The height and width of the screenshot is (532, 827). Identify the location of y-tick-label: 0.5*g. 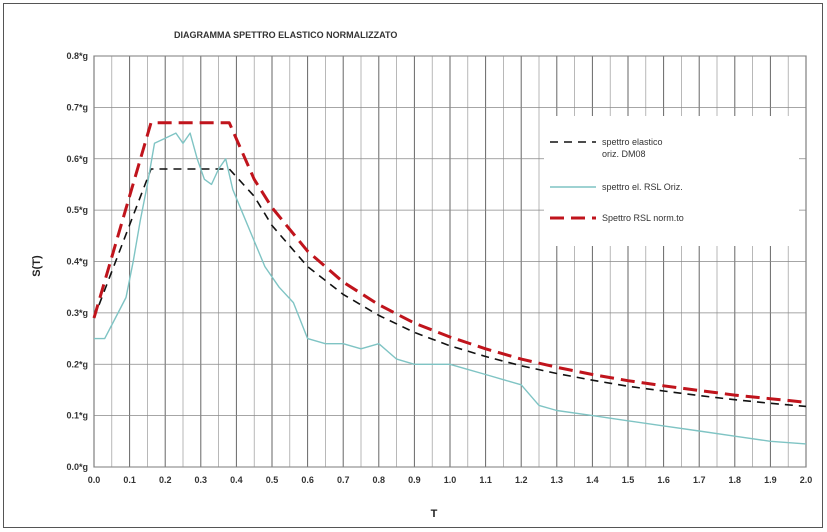
(77, 210).